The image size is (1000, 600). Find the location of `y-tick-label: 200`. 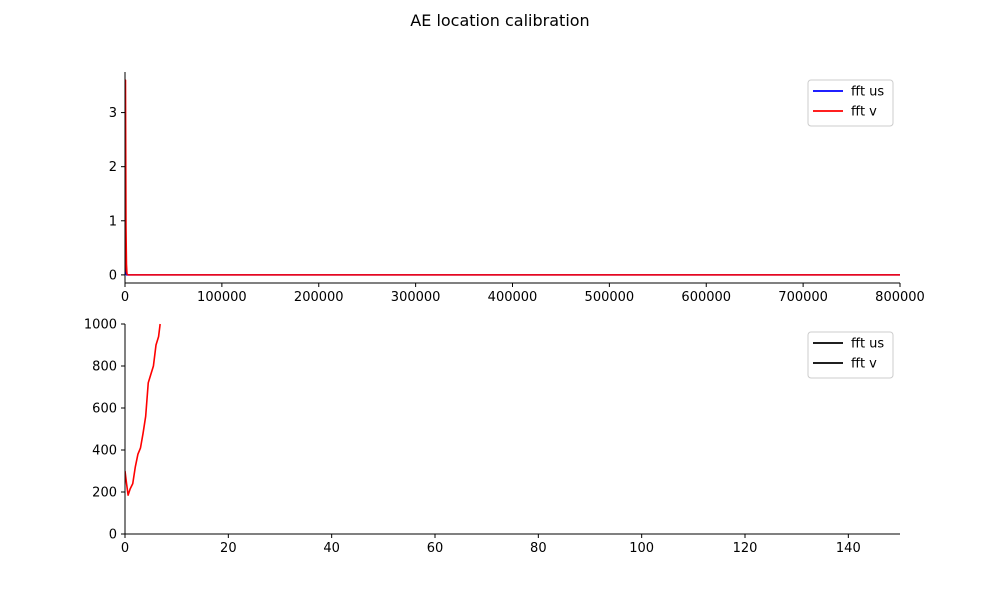

y-tick-label: 200 is located at coordinates (104, 493).